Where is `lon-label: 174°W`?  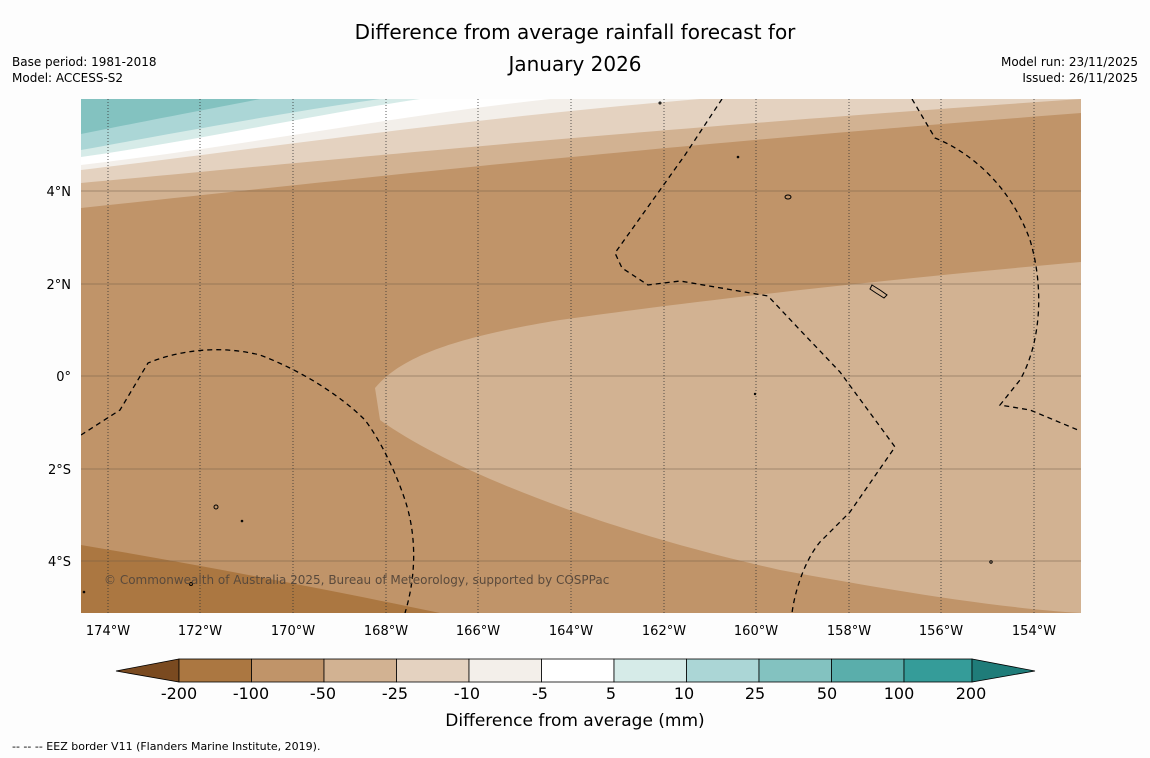 lon-label: 174°W is located at coordinates (108, 631).